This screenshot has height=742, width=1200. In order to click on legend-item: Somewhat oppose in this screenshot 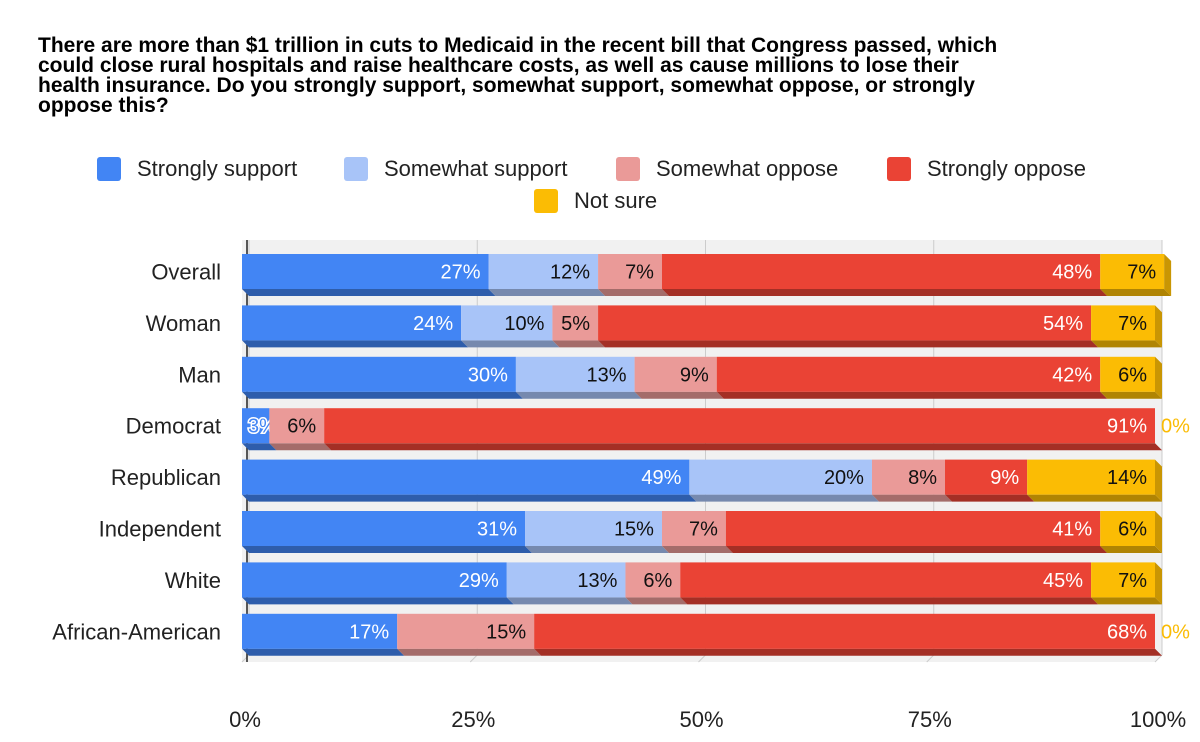, I will do `click(727, 169)`.